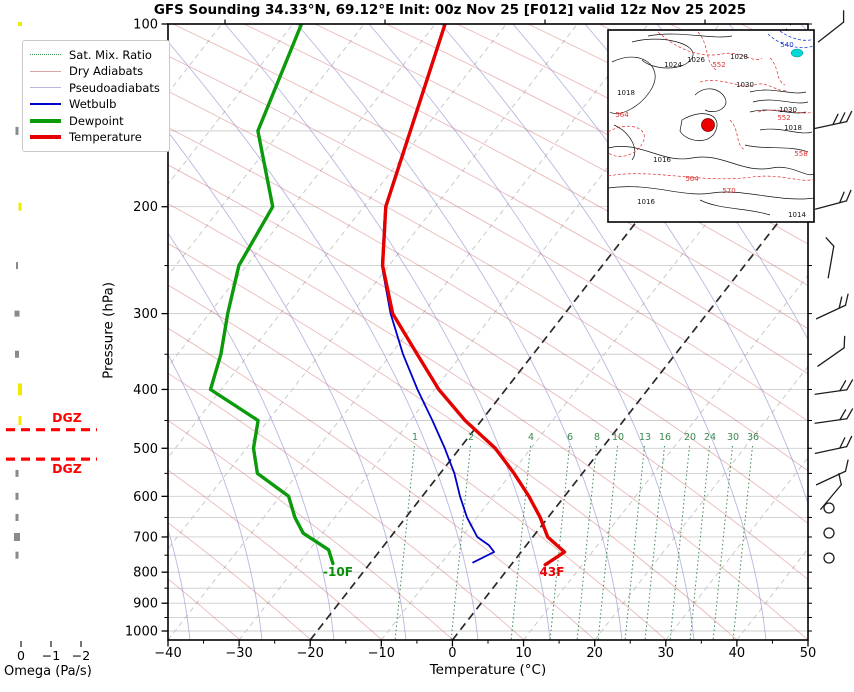 The height and width of the screenshot is (692, 854). Describe the element at coordinates (67, 417) in the screenshot. I see `dgz-upper-label: DGZ` at that location.